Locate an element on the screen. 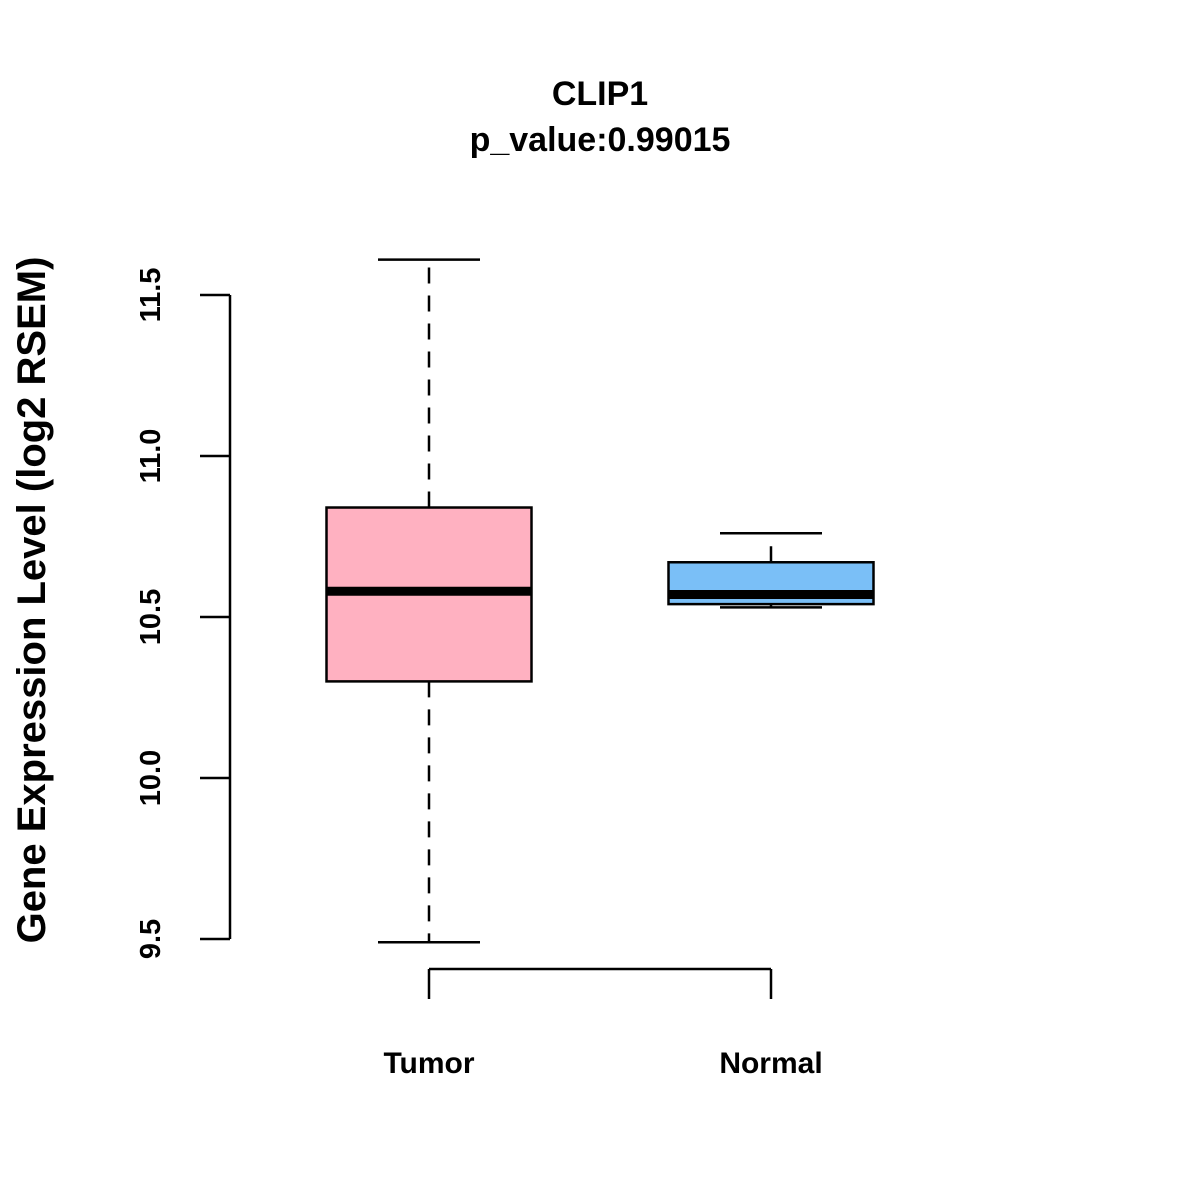  chart-subtitle: p_value:0.99015 is located at coordinates (600, 140).